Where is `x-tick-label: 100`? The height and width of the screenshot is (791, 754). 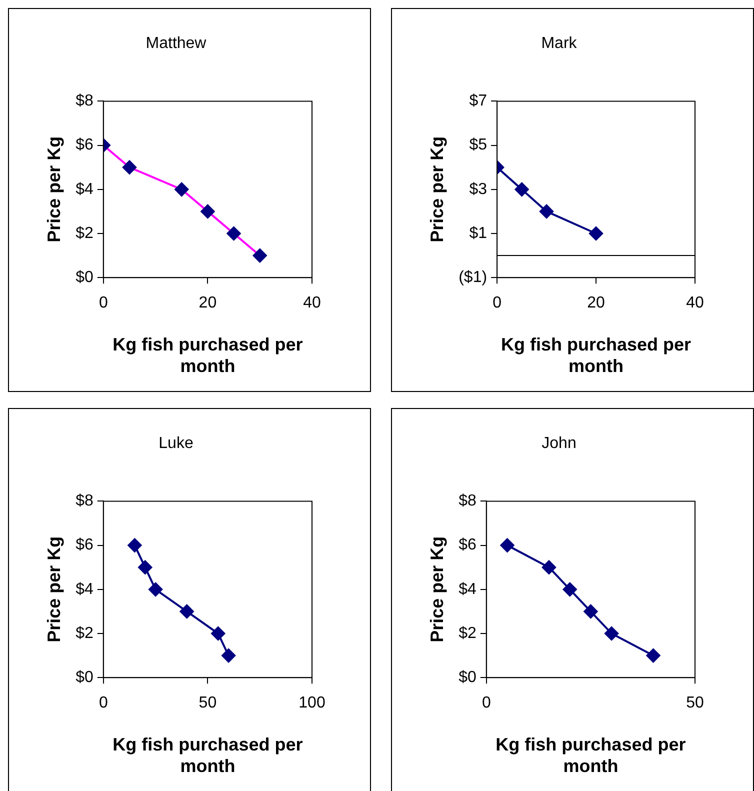 x-tick-label: 100 is located at coordinates (312, 703).